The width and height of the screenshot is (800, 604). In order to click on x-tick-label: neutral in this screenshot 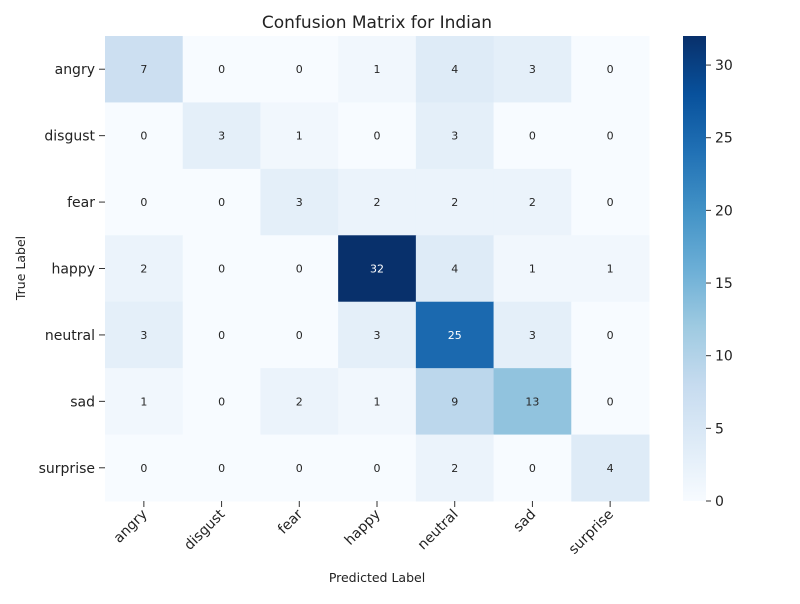, I will do `click(438, 530)`.